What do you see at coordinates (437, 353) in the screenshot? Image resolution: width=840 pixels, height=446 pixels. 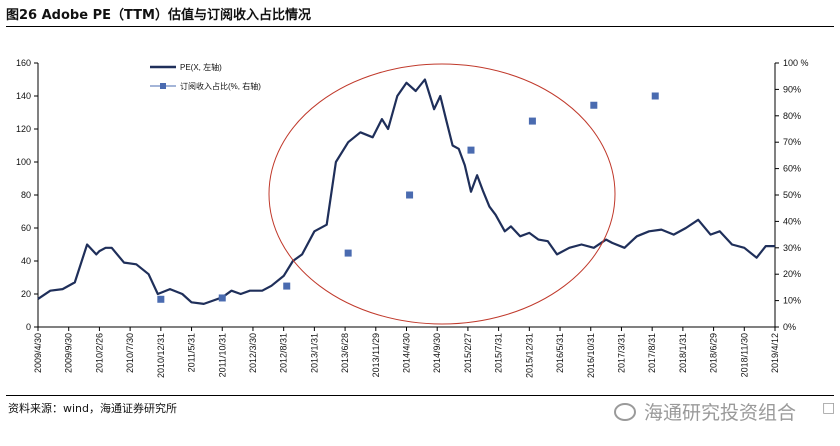 I see `x-tick-label: 2014/9/30` at bounding box center [437, 353].